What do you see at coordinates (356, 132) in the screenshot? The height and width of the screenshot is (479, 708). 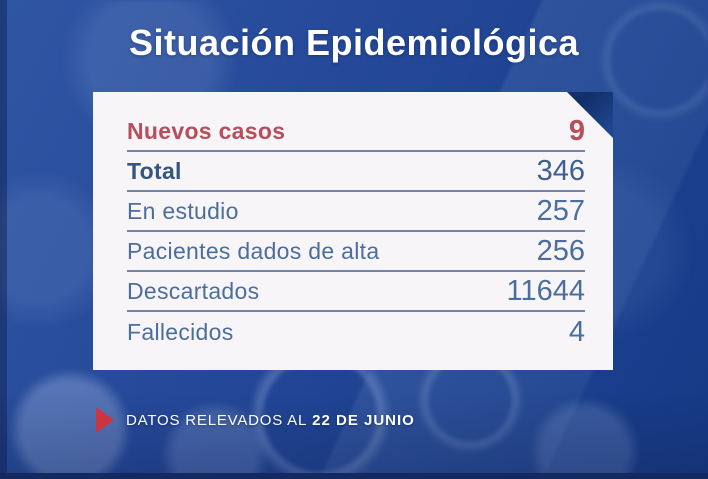 I see `stat-row-nuevos-casos: Nuevos casos 9` at bounding box center [356, 132].